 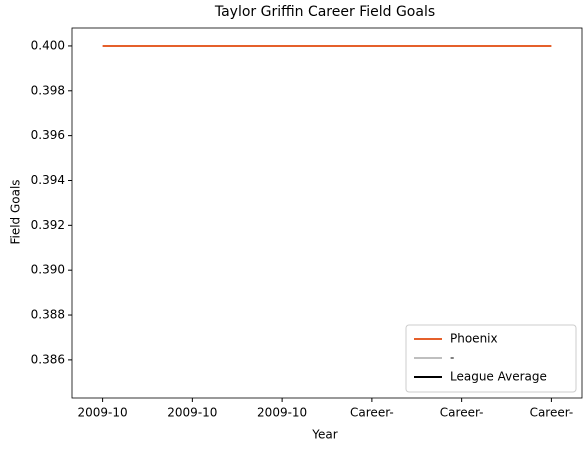 I want to click on y-tick-label: 0.390, so click(x=48, y=270).